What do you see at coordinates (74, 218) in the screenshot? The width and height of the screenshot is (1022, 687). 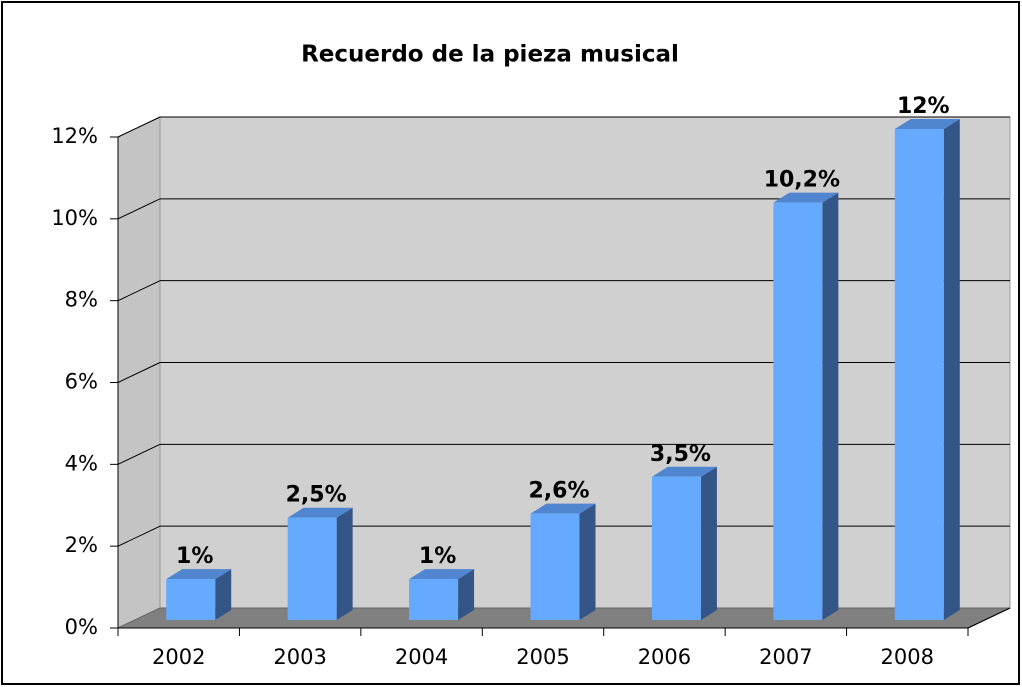 I see `y-tick-label: 10%` at bounding box center [74, 218].